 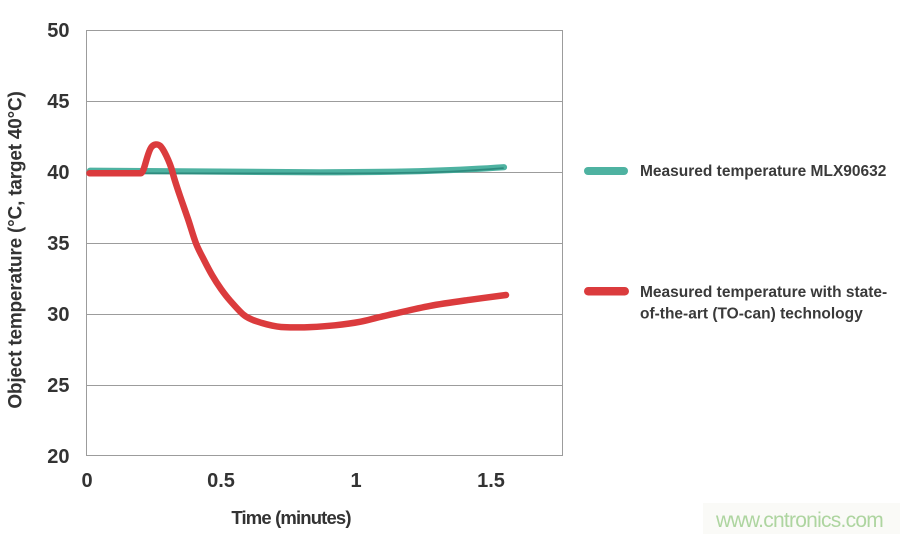 I want to click on svg-text: 35, so click(x=58, y=244).